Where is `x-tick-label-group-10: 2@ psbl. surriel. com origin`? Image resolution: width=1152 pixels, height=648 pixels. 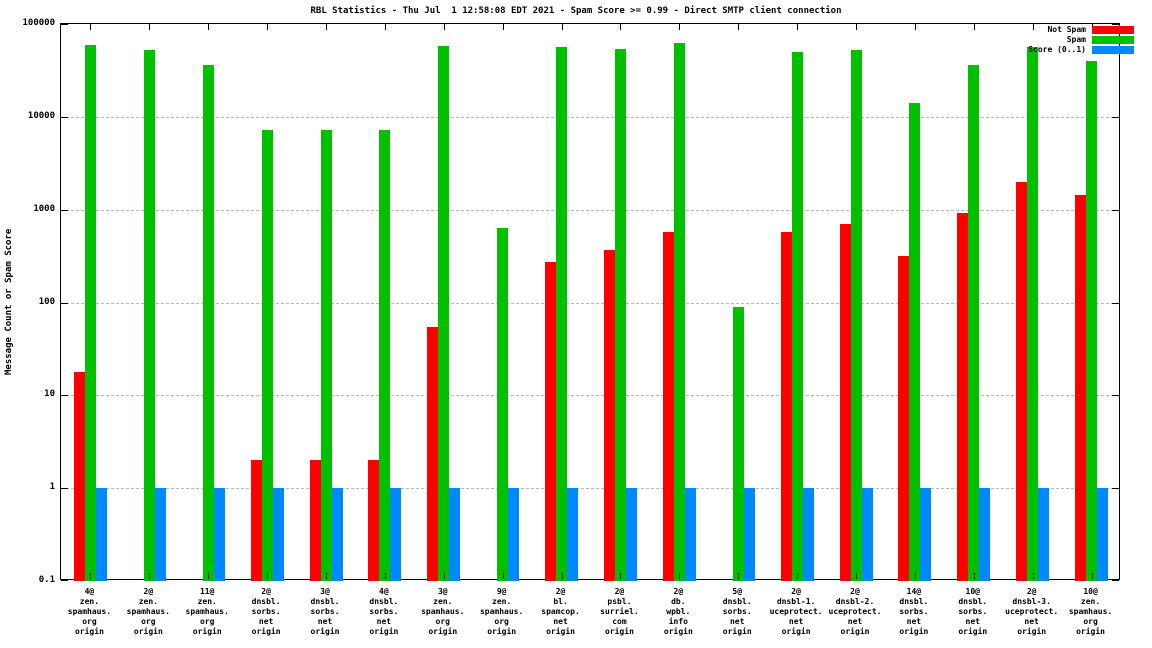
x-tick-label-group-10: 2@ psbl. surriel. com origin is located at coordinates (619, 611).